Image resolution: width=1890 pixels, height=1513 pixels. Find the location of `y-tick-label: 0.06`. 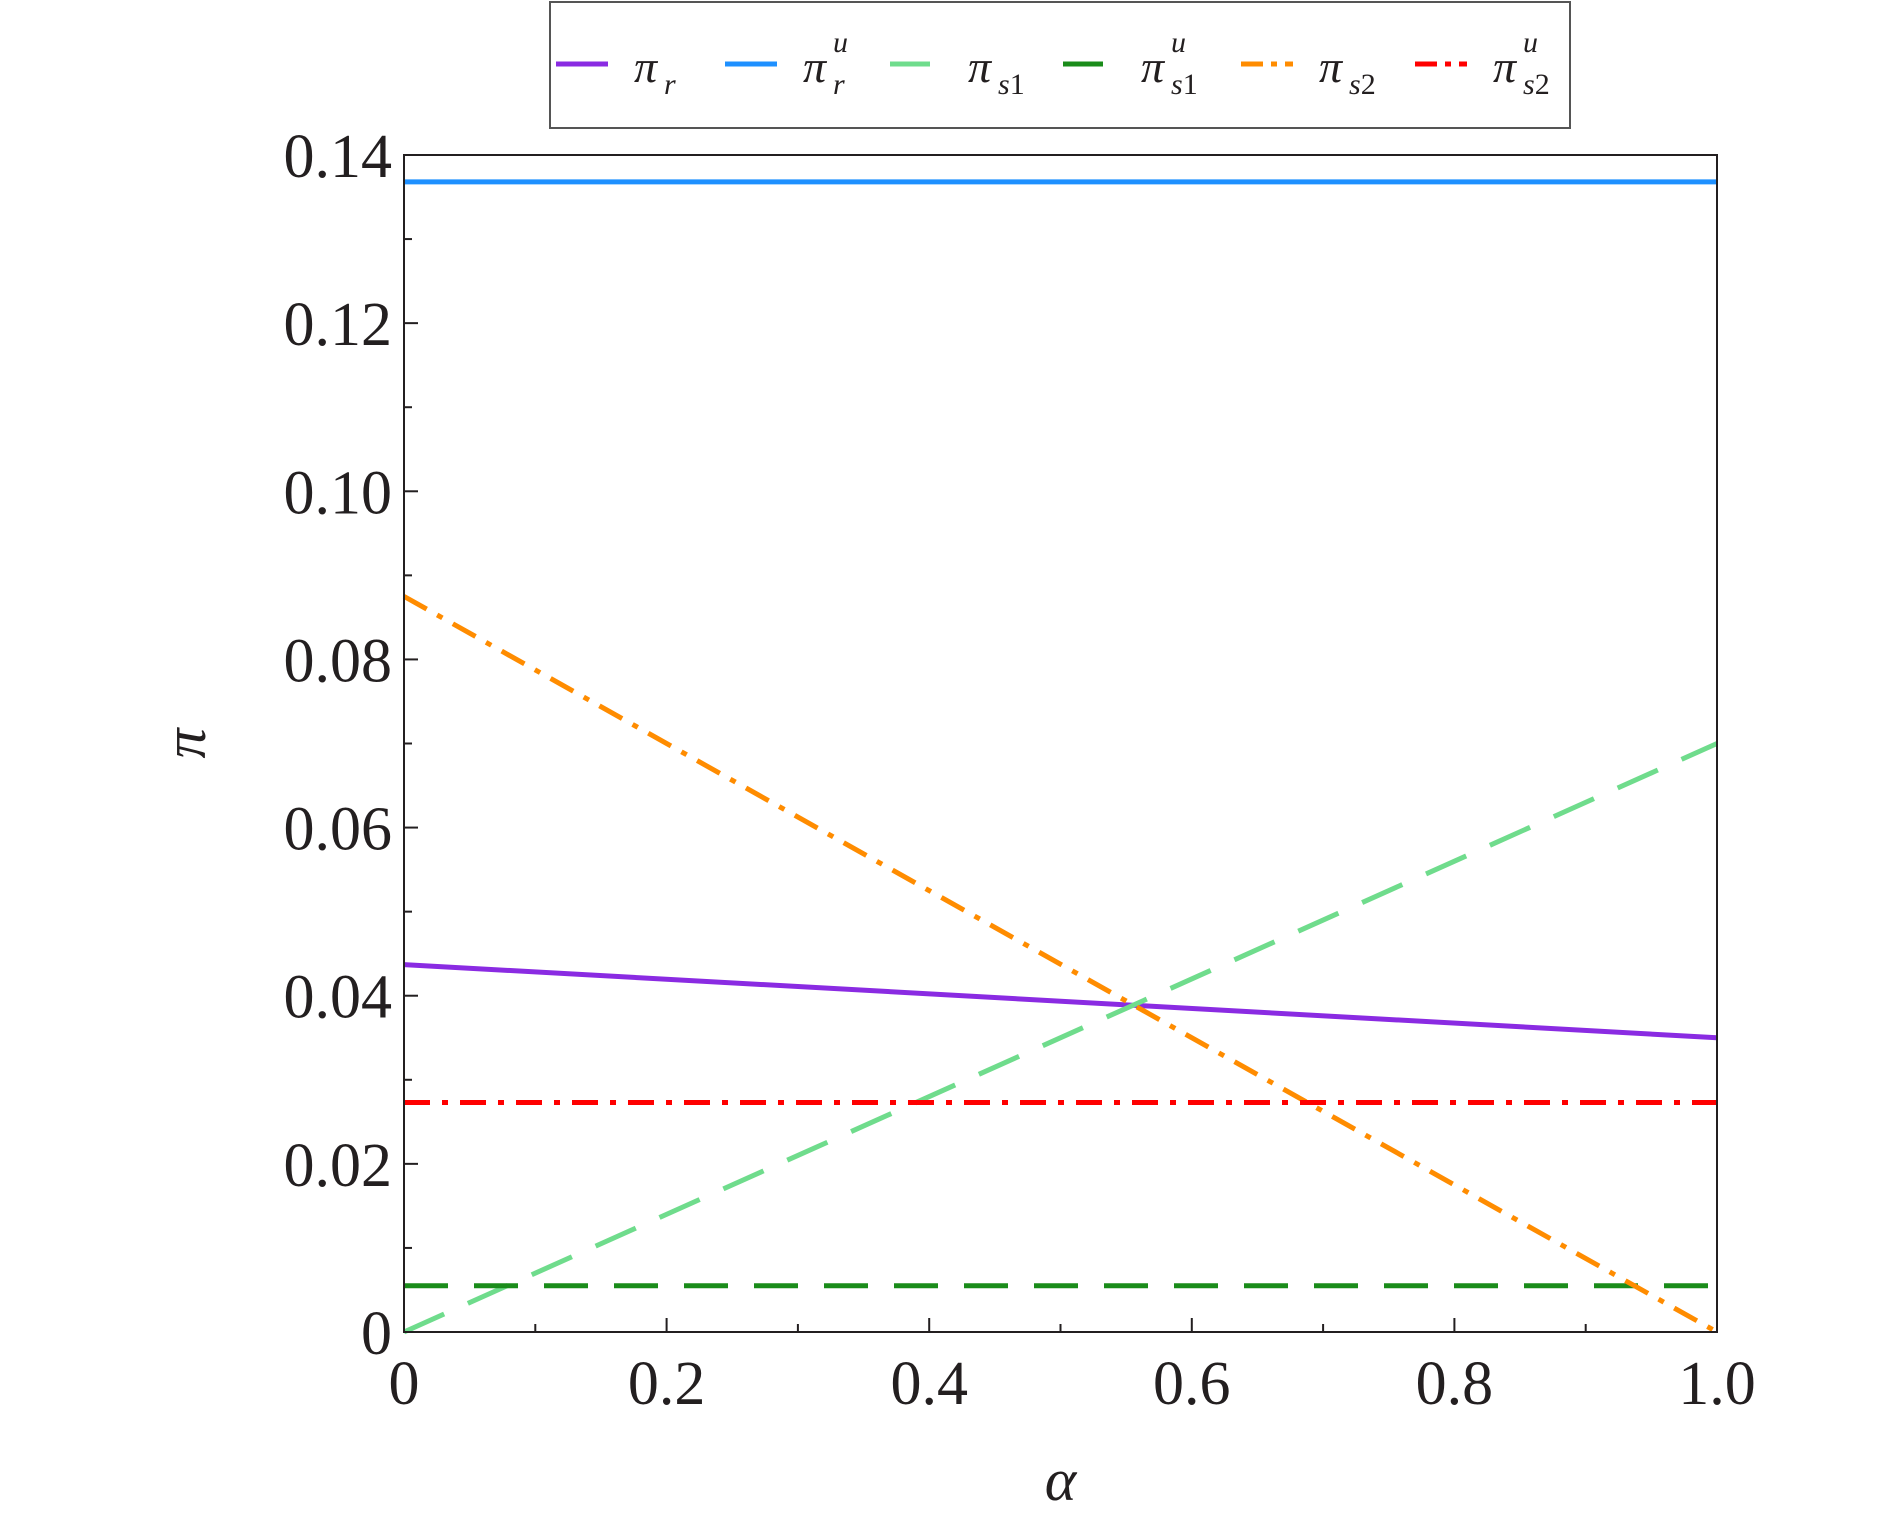

y-tick-label: 0.06 is located at coordinates (338, 830).